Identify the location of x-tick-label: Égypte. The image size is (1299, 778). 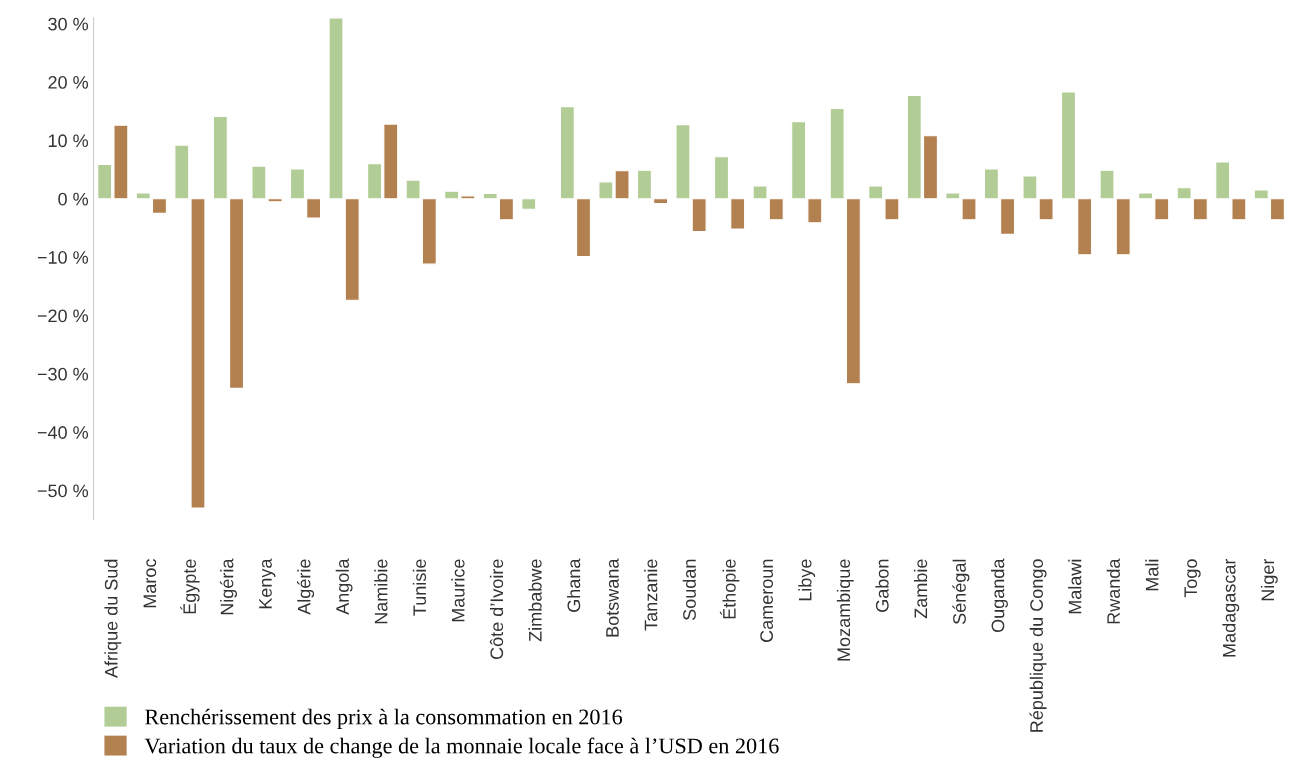
(190, 586).